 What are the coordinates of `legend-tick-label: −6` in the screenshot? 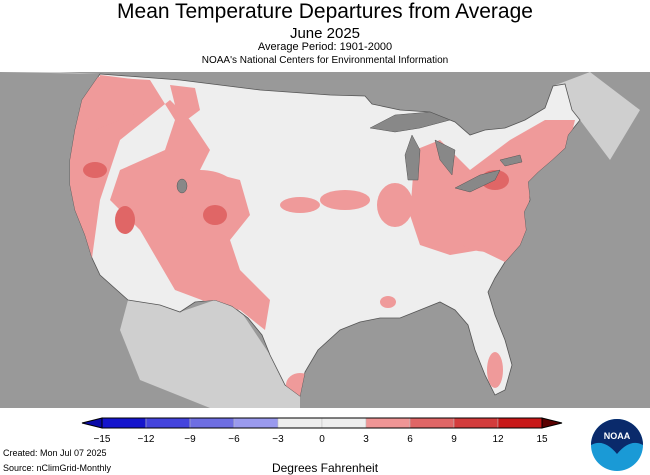 It's located at (234, 439).